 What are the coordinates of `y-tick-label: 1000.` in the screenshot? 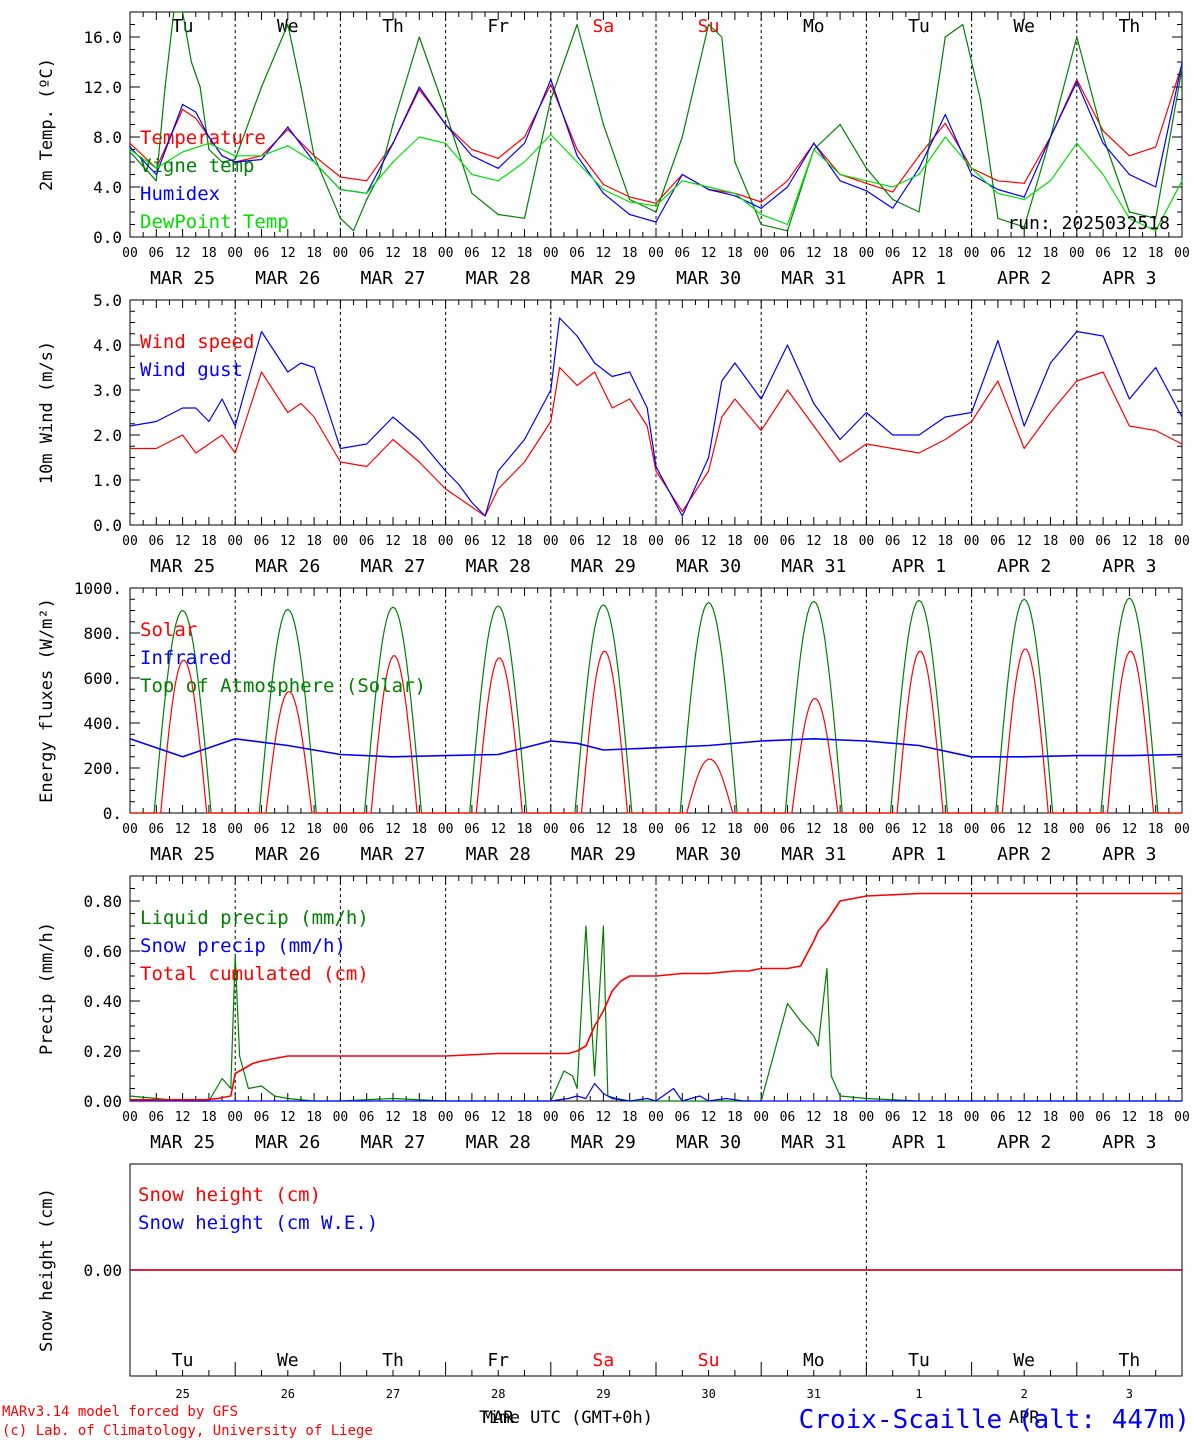 It's located at (98, 588).